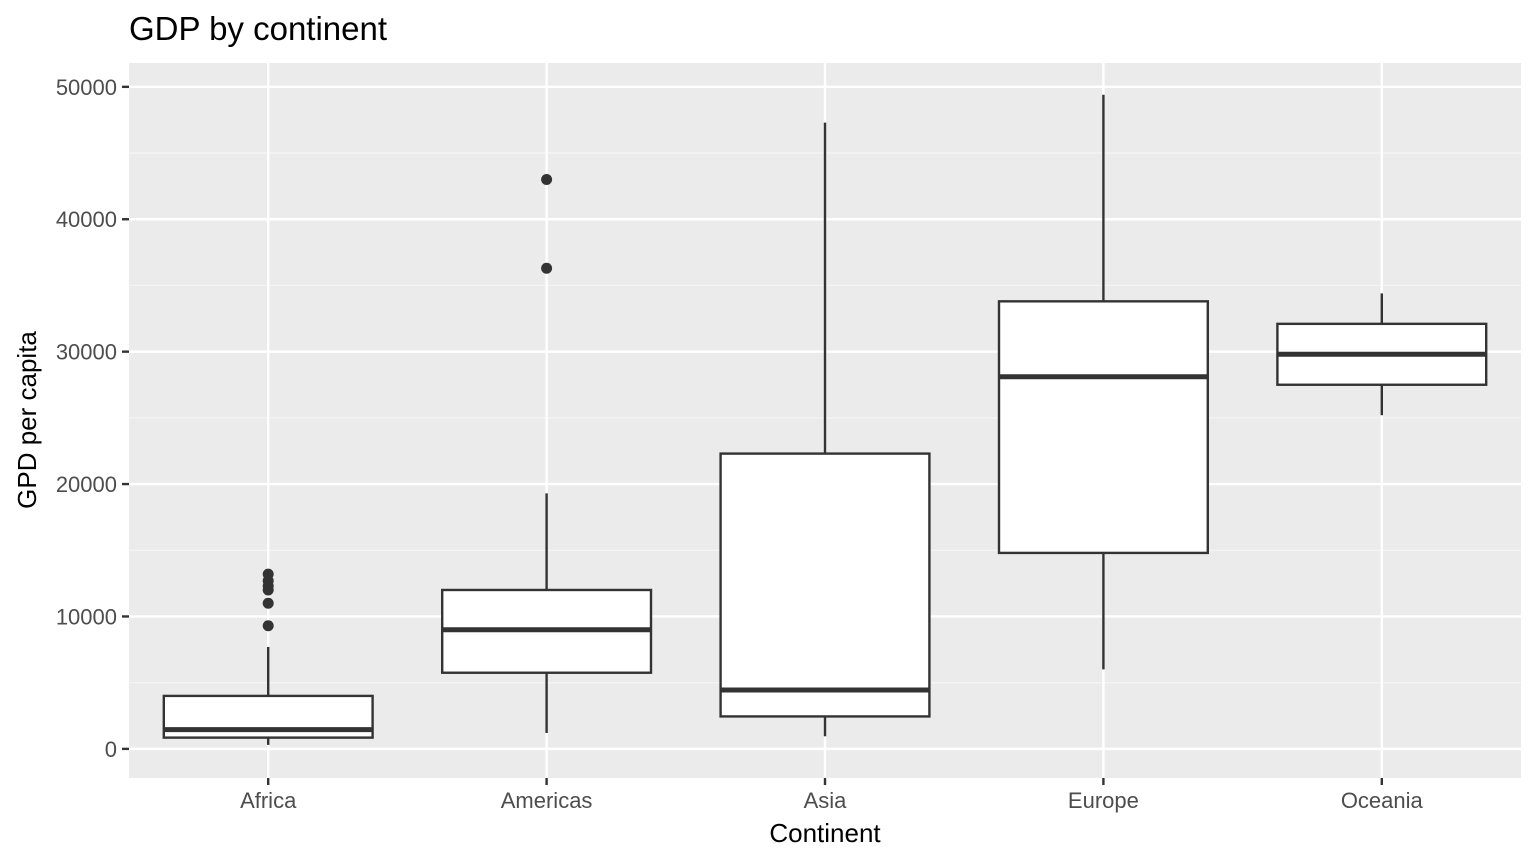 The image size is (1536, 864). What do you see at coordinates (258, 28) in the screenshot?
I see `chart-title: GDP by continent` at bounding box center [258, 28].